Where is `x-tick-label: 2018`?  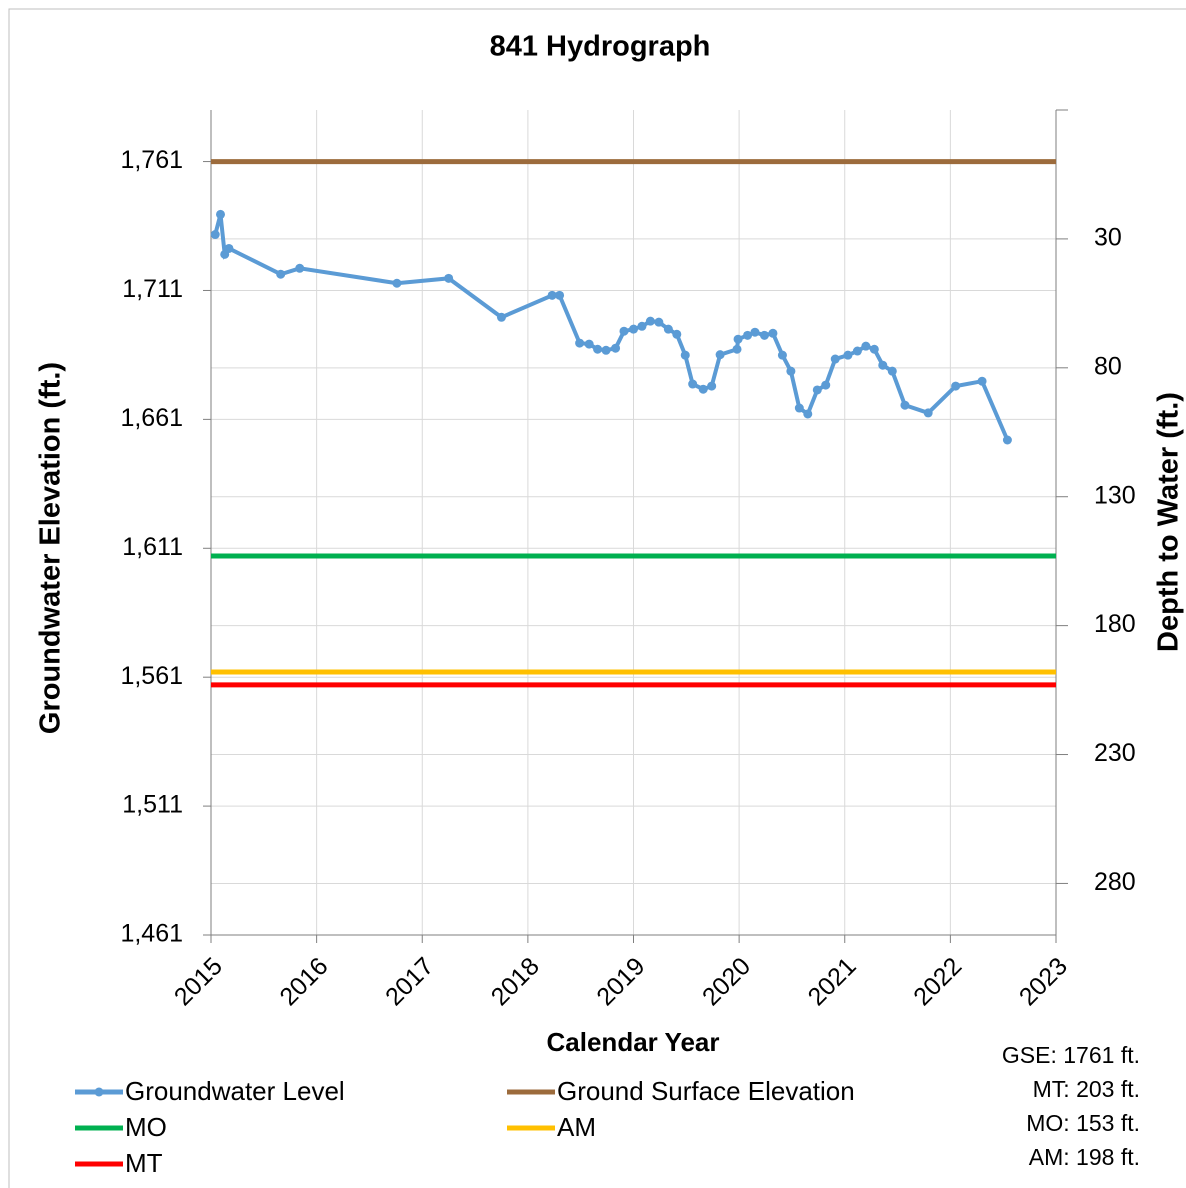 x-tick-label: 2018 is located at coordinates (515, 981).